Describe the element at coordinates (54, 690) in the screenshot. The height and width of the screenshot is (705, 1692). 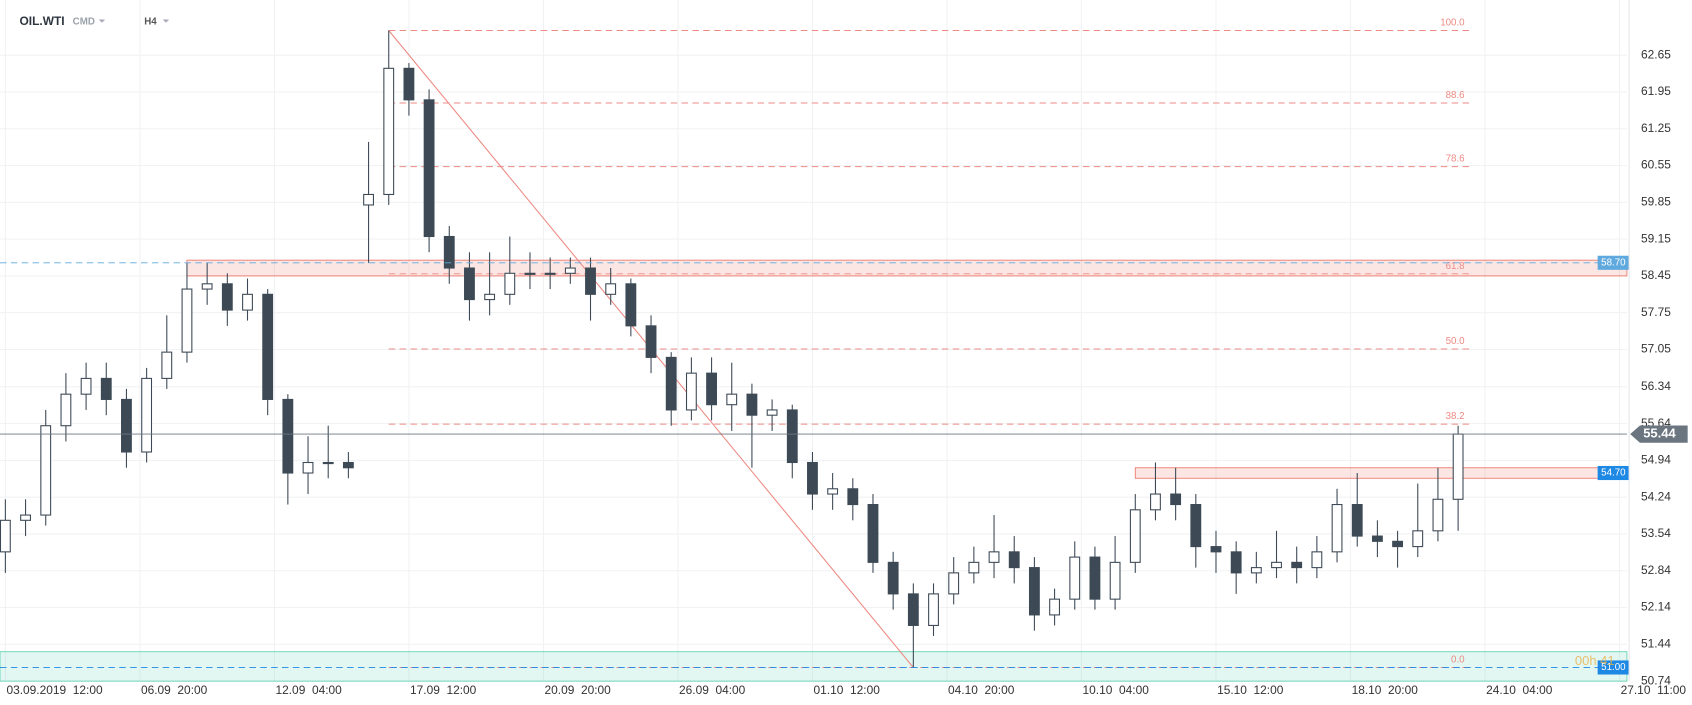
I see `x-tick-label: 03.09.2019 12:00` at that location.